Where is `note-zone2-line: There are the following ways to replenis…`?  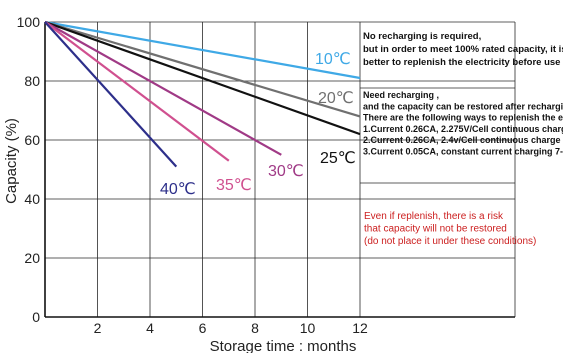
note-zone2-line: There are the following ways to replenis… is located at coordinates (463, 118).